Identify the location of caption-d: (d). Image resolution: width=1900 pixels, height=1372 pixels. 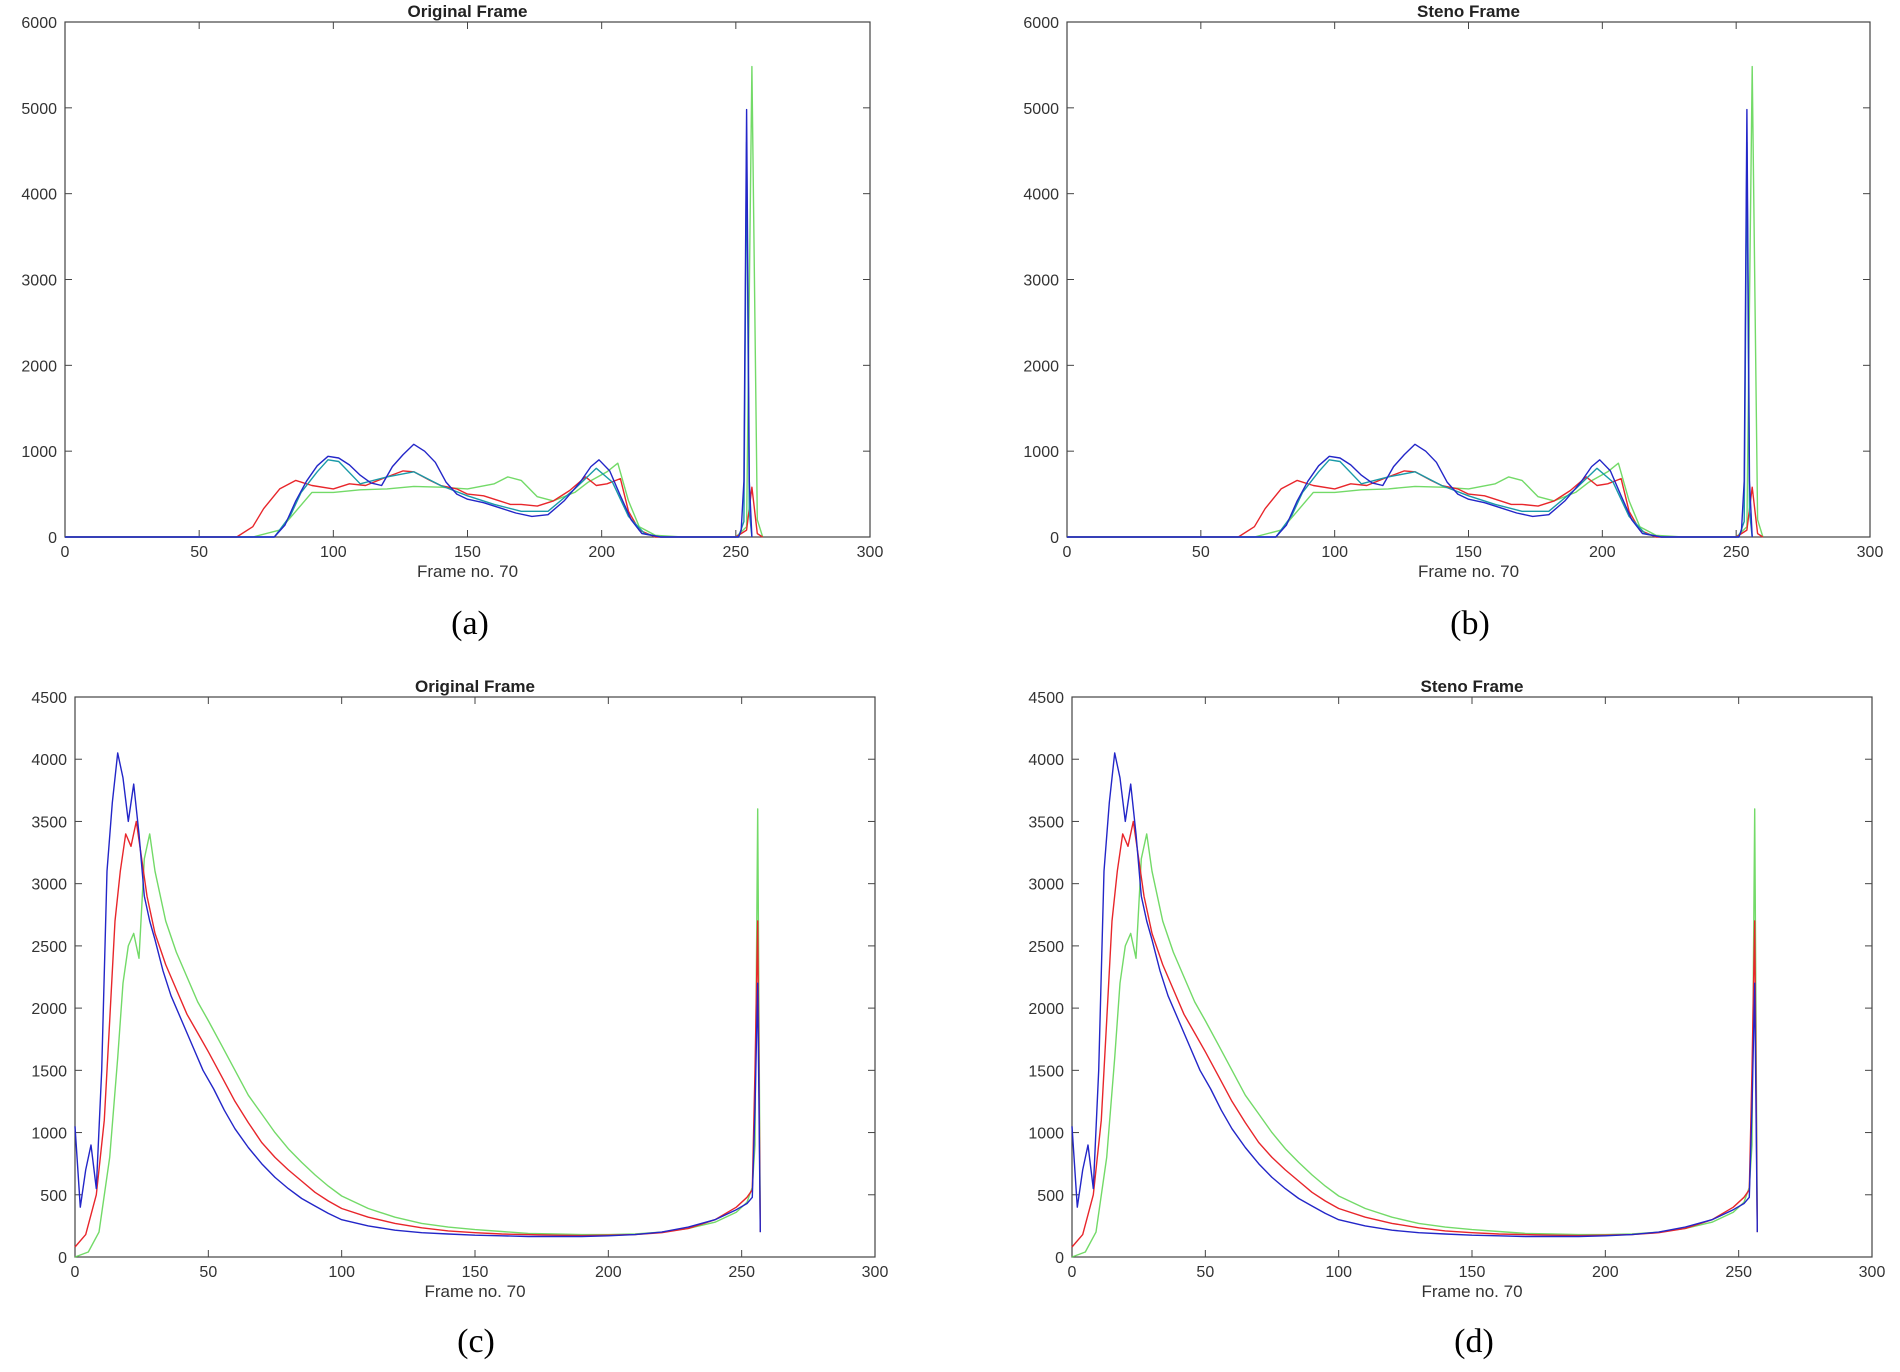
(1474, 1341).